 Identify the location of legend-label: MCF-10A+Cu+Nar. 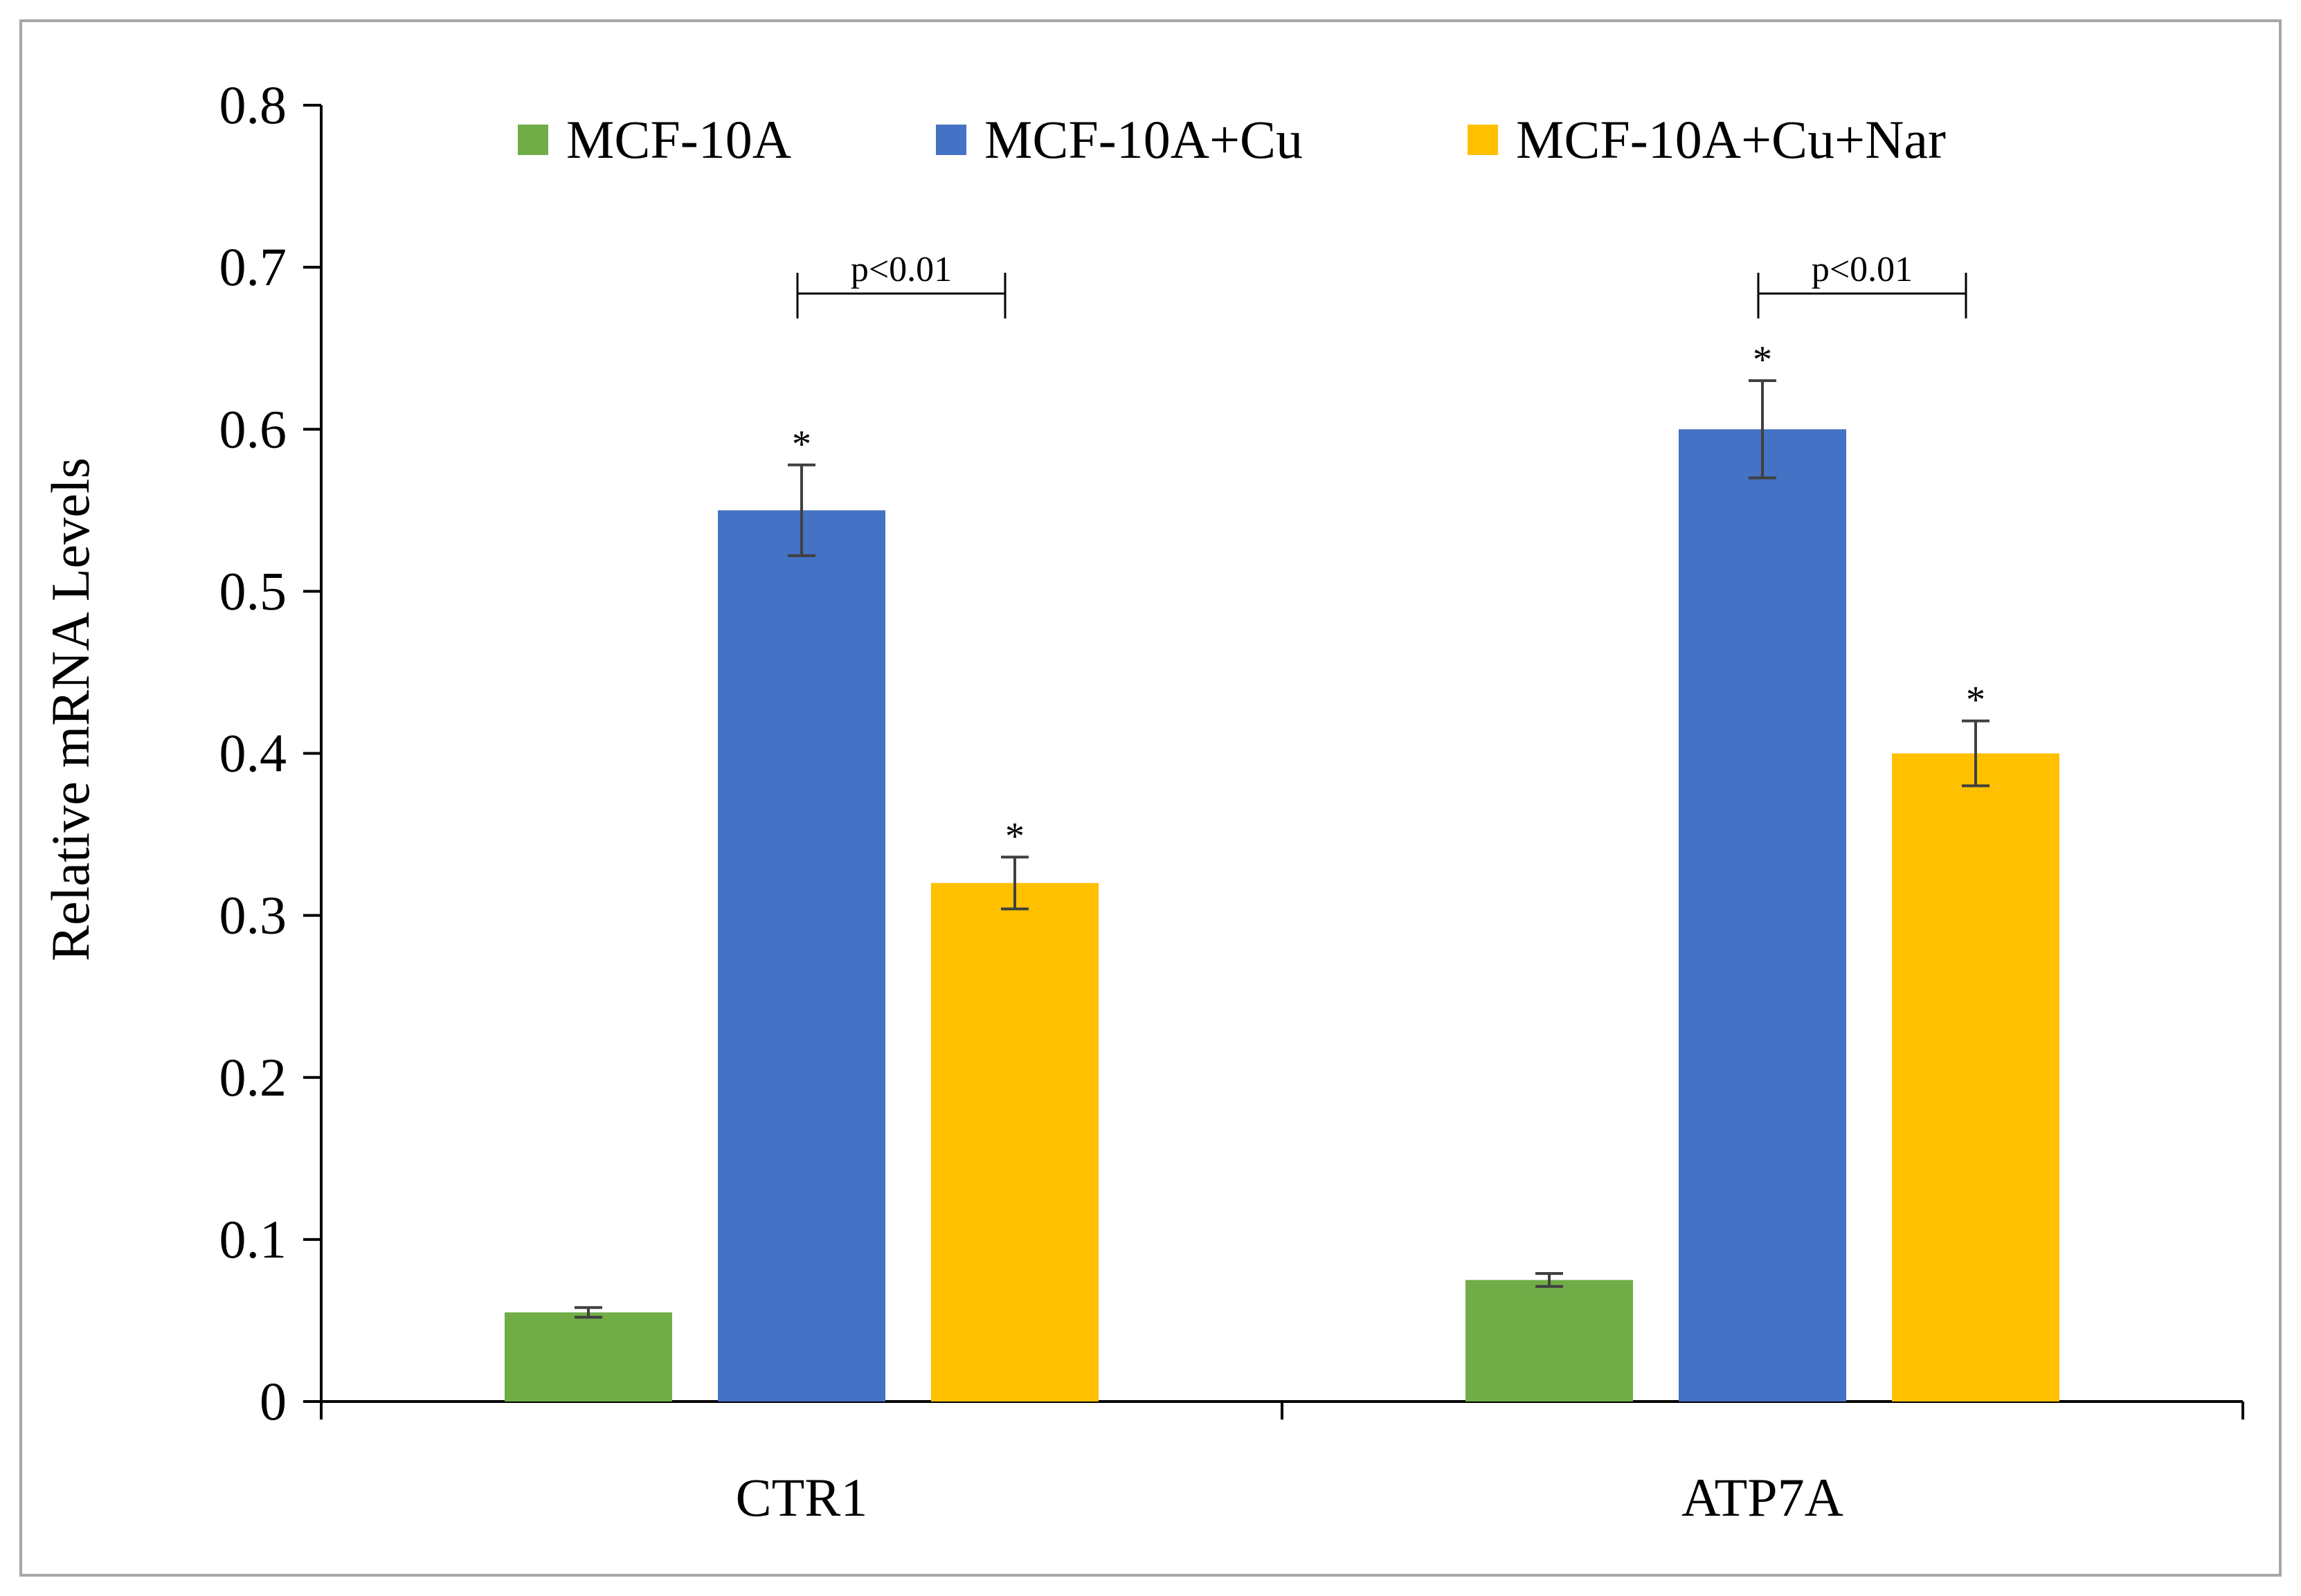
(1731, 139).